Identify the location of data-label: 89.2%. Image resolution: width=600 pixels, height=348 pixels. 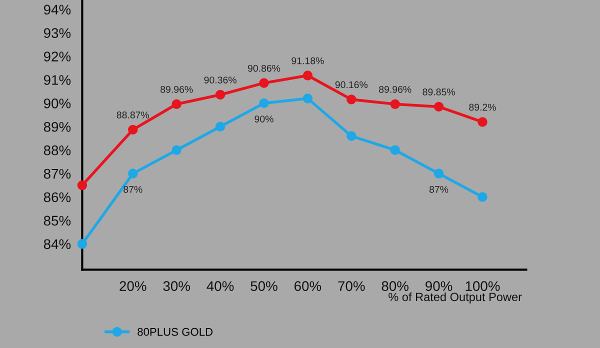
(482, 107).